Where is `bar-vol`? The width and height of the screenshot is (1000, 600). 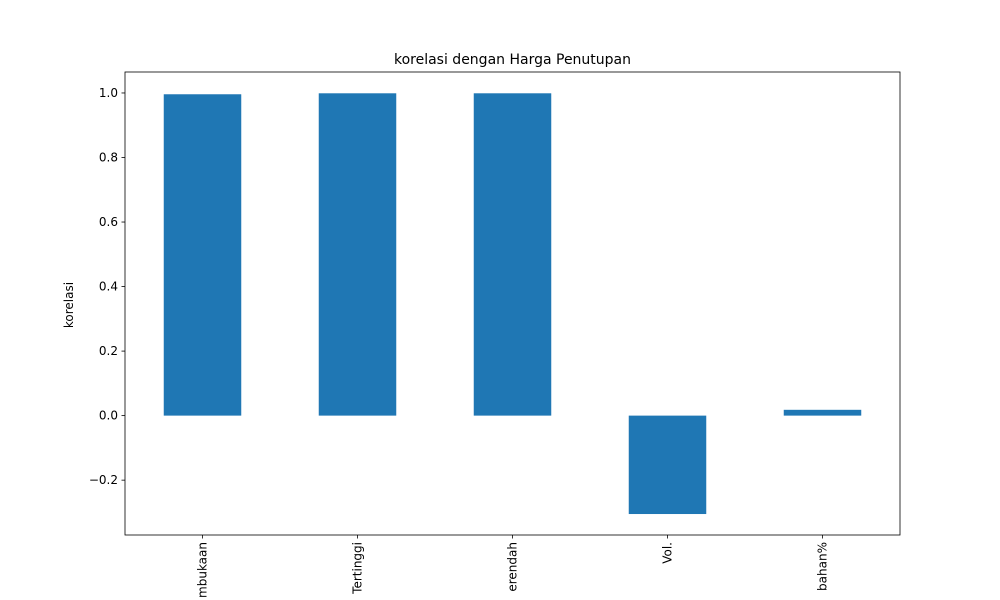 bar-vol is located at coordinates (667, 465).